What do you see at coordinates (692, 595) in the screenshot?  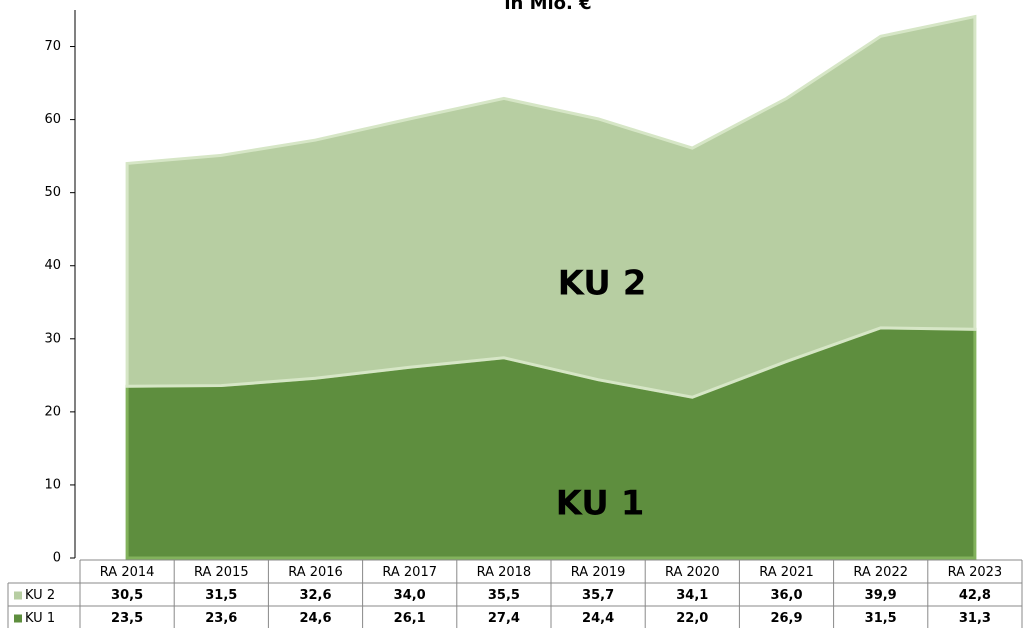 I see `data-label: 34,1` at bounding box center [692, 595].